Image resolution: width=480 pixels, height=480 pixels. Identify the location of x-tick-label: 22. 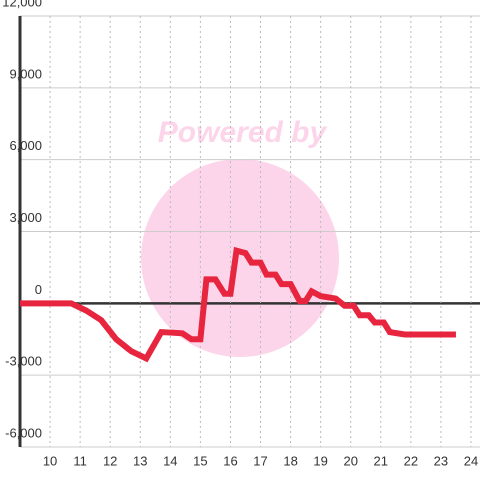
(411, 460).